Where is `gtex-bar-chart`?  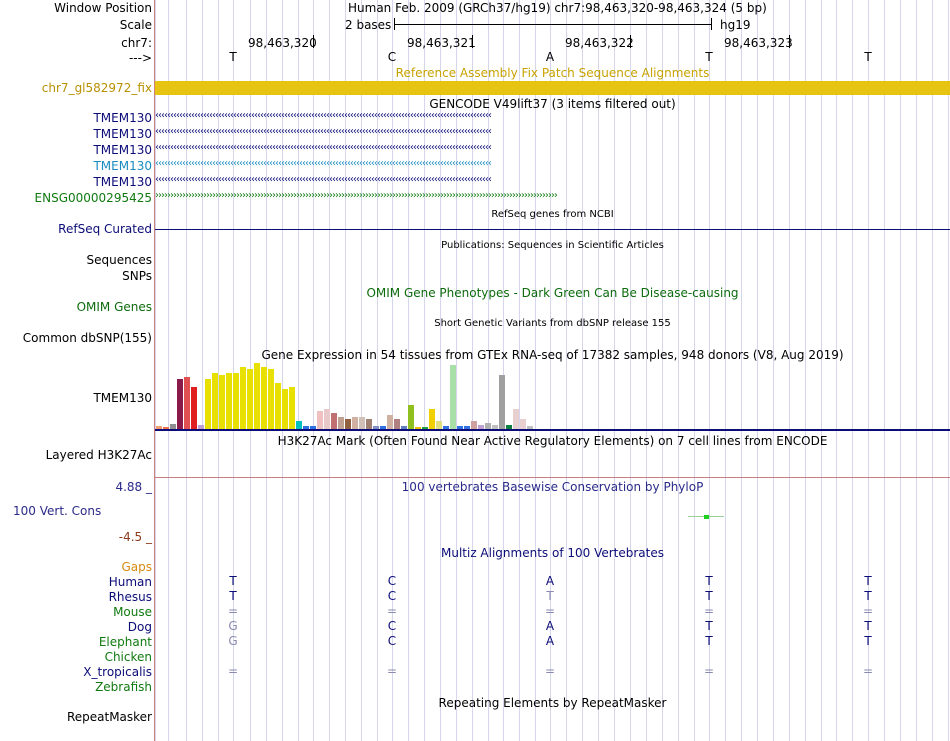
gtex-bar-chart is located at coordinates (552, 396).